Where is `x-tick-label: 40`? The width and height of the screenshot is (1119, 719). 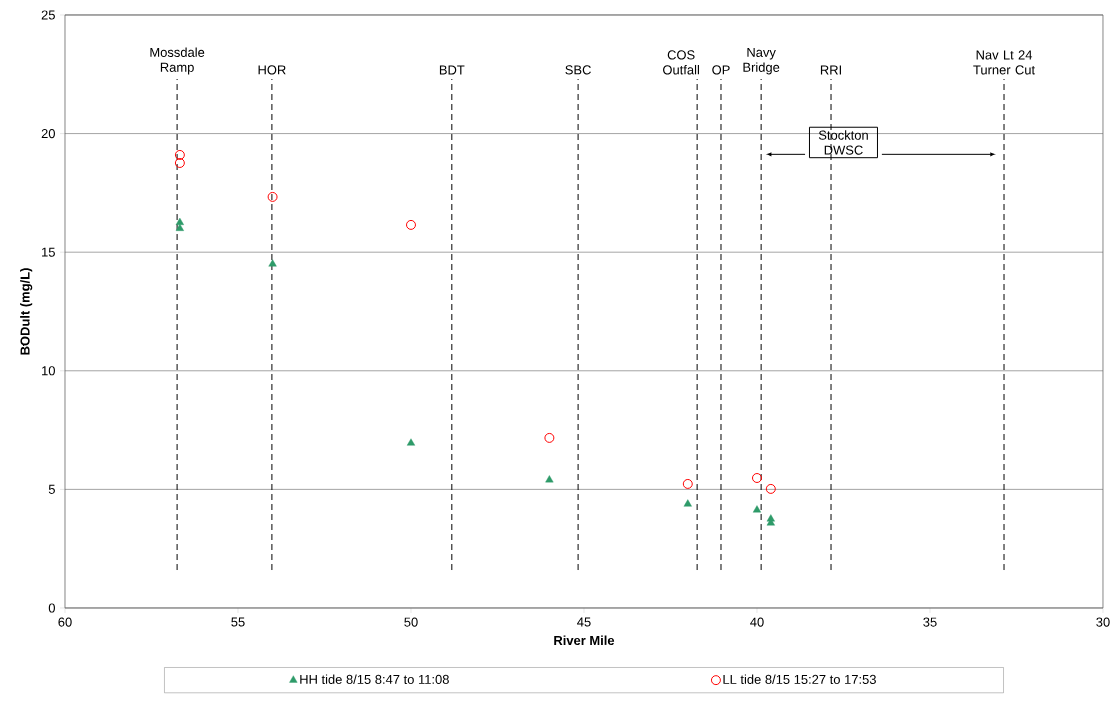 x-tick-label: 40 is located at coordinates (757, 622).